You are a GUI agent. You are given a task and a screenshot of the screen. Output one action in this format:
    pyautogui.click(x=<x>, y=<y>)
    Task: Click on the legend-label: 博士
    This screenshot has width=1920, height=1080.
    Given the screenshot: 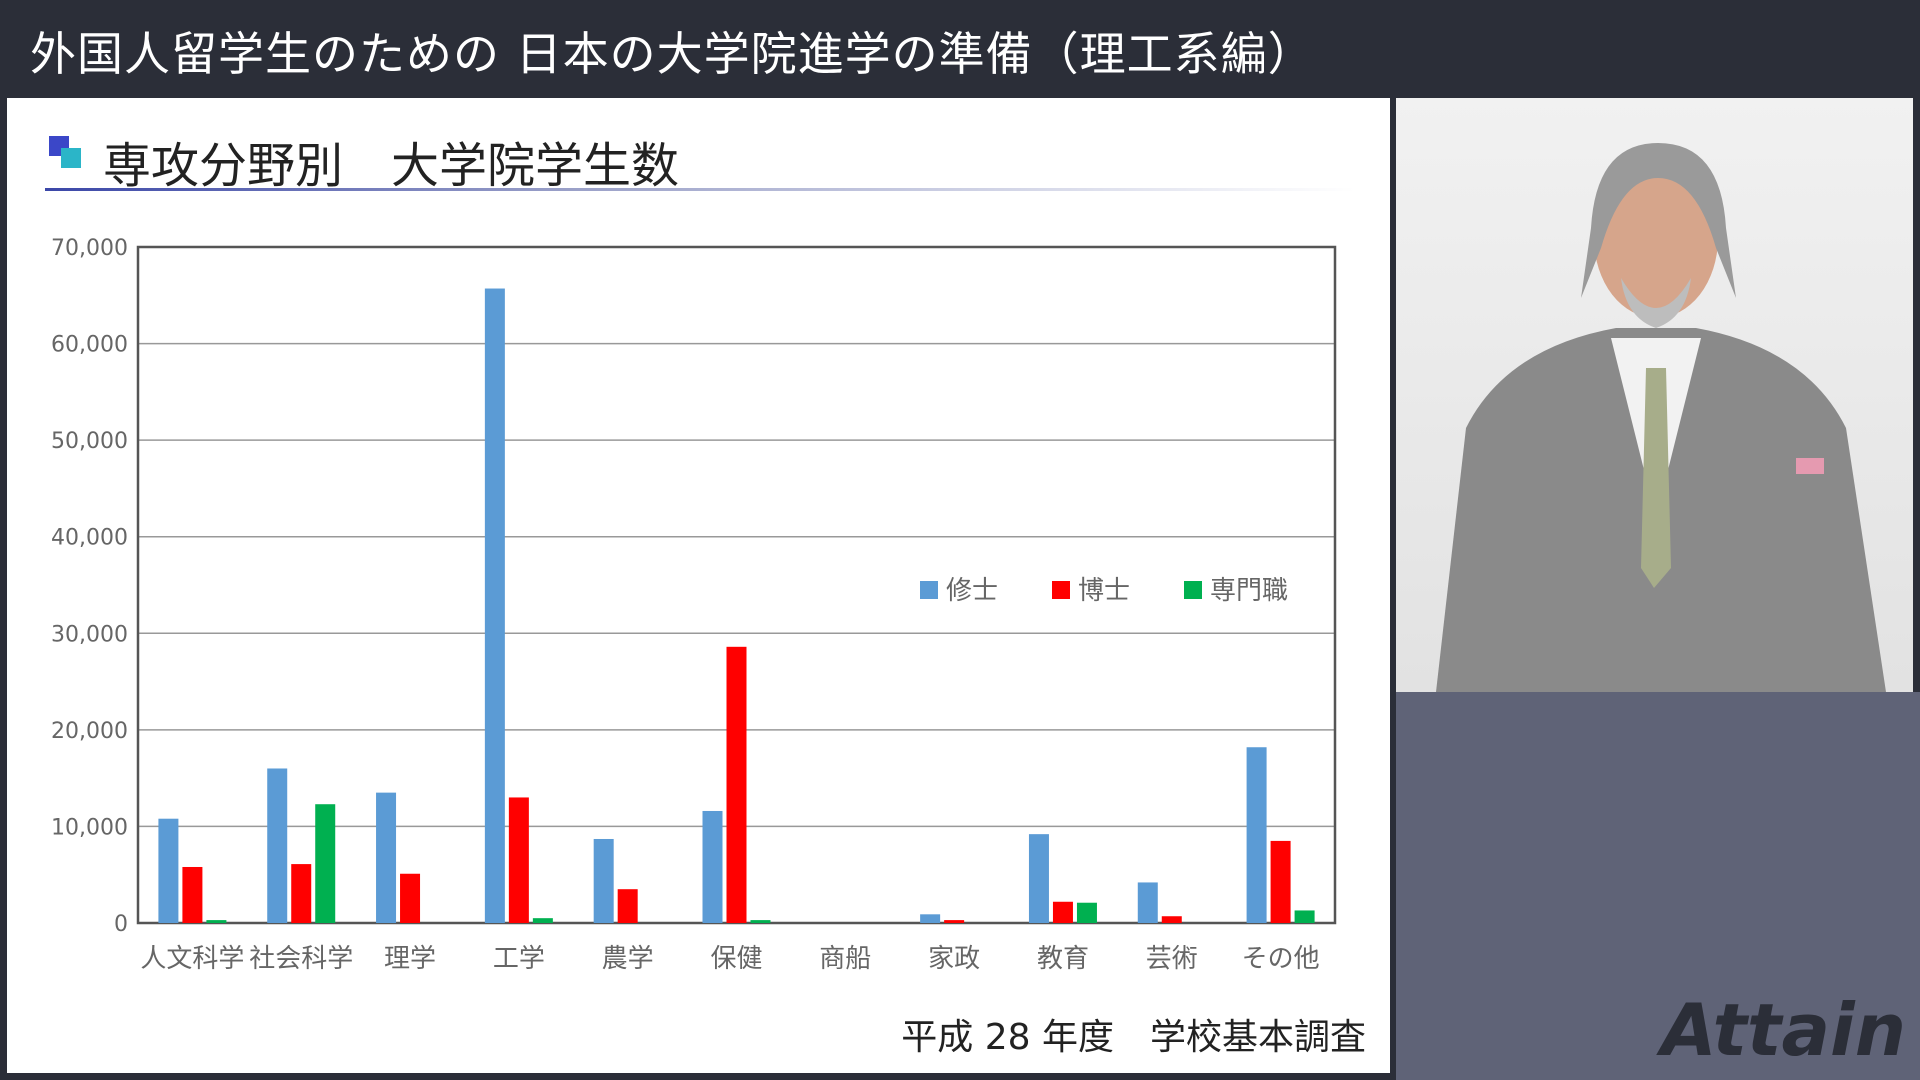 What is the action you would take?
    pyautogui.click(x=1104, y=591)
    